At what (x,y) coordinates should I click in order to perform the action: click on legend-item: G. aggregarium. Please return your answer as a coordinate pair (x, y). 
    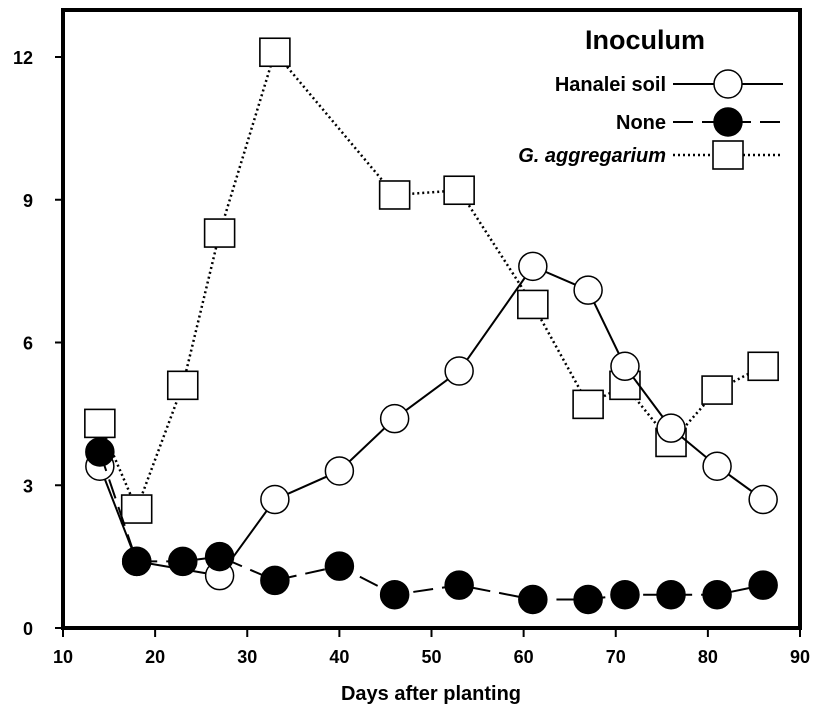
    Looking at the image, I should click on (650, 155).